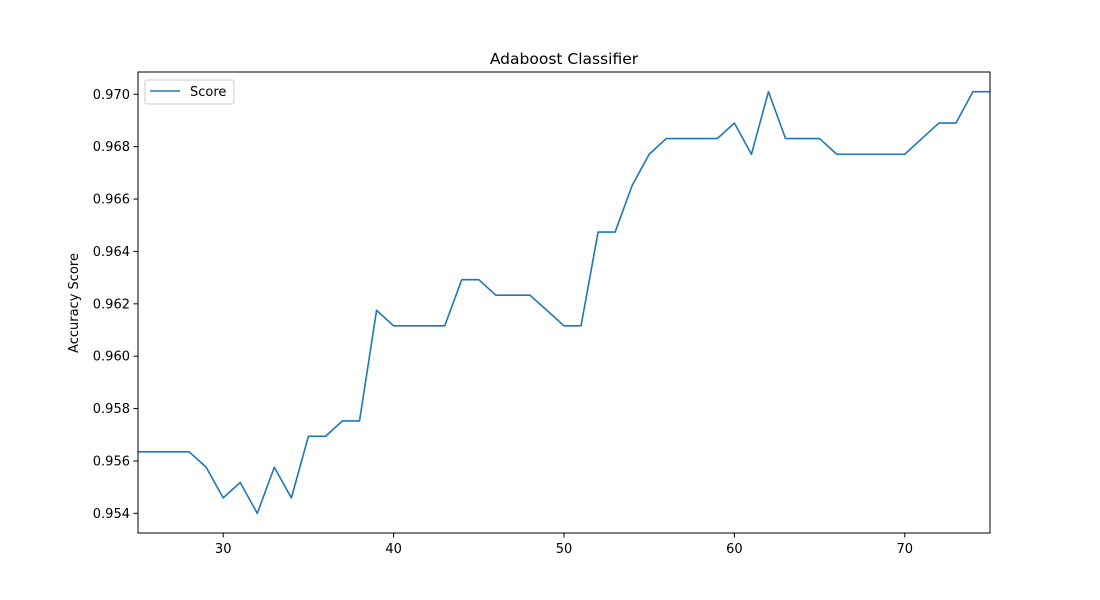 The height and width of the screenshot is (600, 1100). What do you see at coordinates (111, 514) in the screenshot?
I see `y-tick-label: 0.954` at bounding box center [111, 514].